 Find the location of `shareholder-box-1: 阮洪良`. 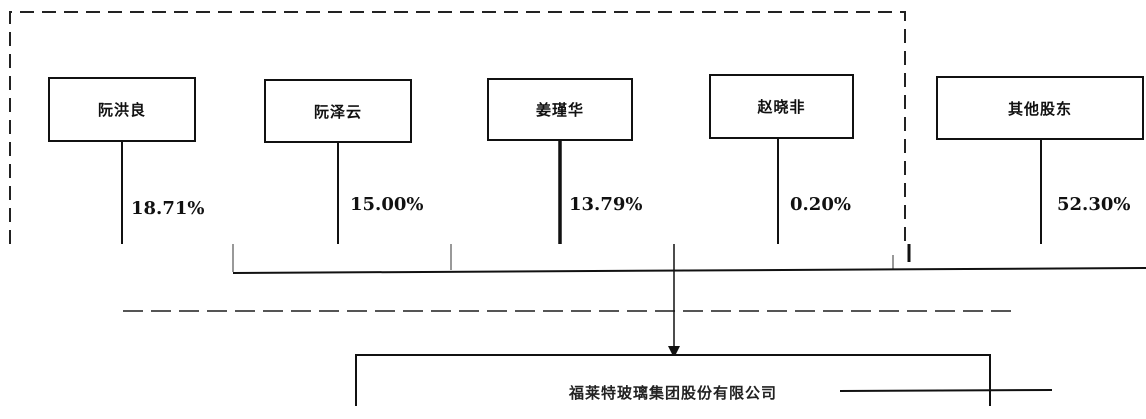

shareholder-box-1: 阮洪良 is located at coordinates (122, 109).